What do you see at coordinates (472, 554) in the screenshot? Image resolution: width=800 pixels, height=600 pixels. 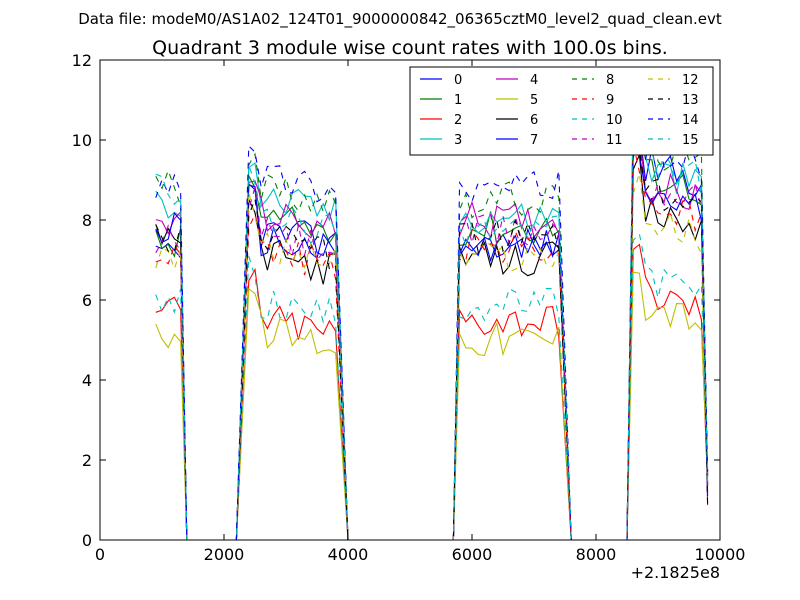 I see `x-tick-label: 6000` at bounding box center [472, 554].